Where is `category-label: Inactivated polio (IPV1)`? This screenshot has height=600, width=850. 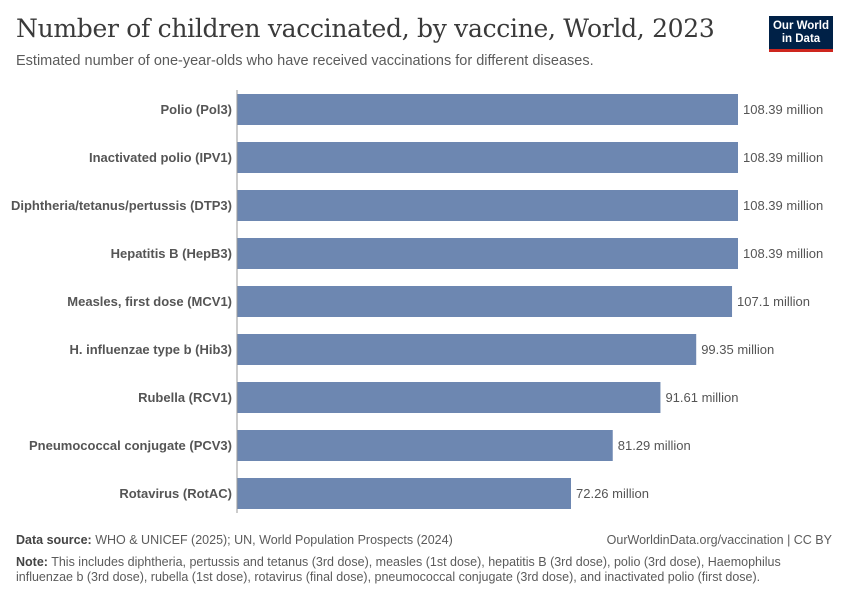 category-label: Inactivated polio (IPV1) is located at coordinates (160, 157).